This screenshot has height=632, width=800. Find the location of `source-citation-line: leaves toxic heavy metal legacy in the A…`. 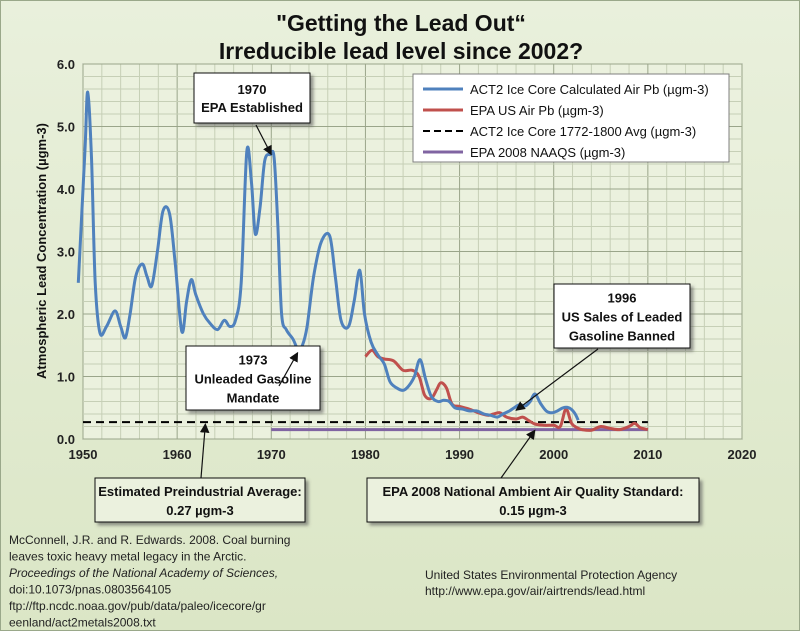

source-citation-line: leaves toxic heavy metal legacy in the A… is located at coordinates (127, 557).